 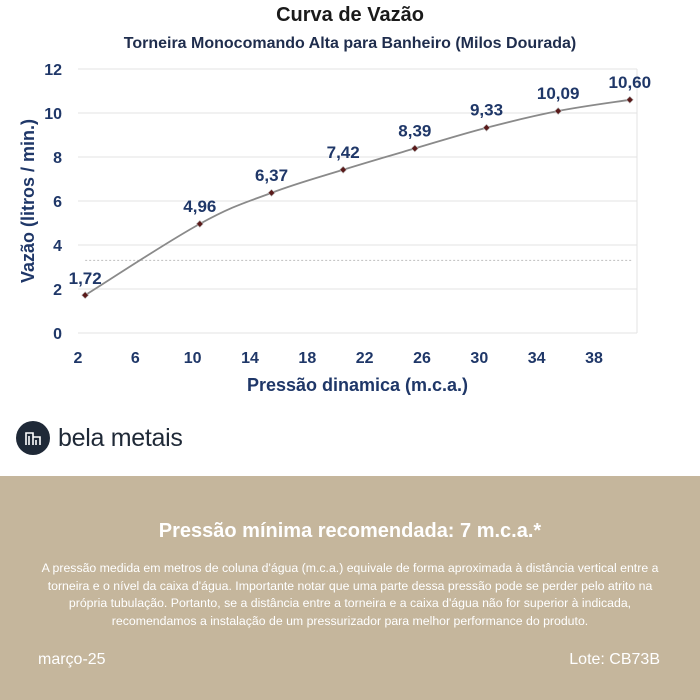 What do you see at coordinates (57, 290) in the screenshot?
I see `y-tick-label: 2` at bounding box center [57, 290].